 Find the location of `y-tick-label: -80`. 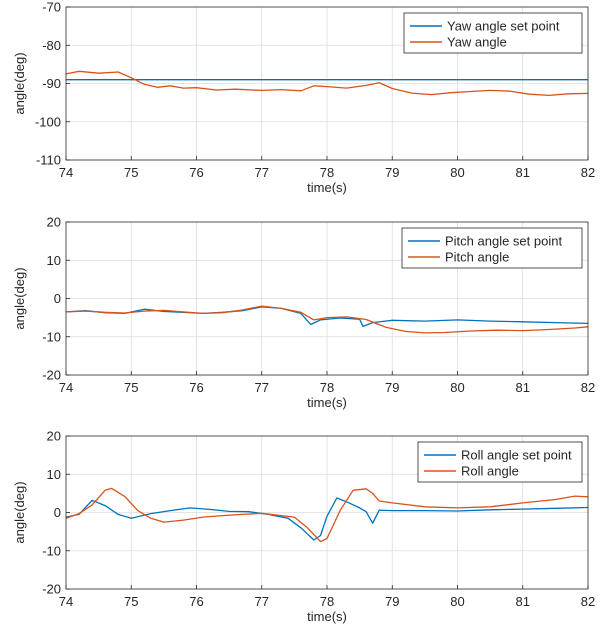

y-tick-label: -80 is located at coordinates (51, 45).